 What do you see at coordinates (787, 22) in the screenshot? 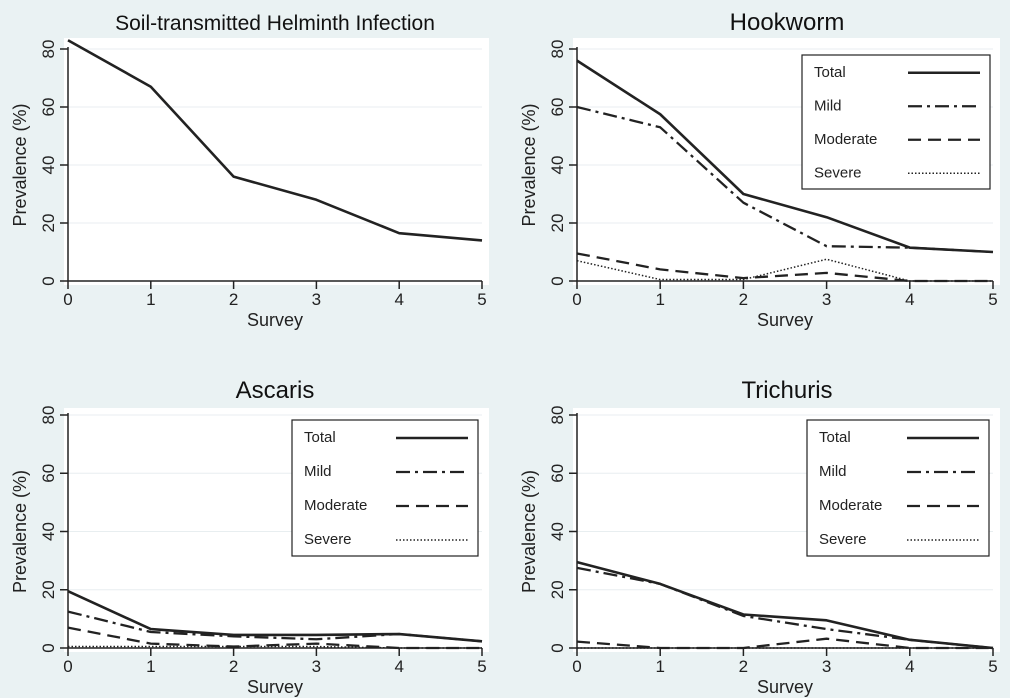
I see `chart-title: Hookworm` at bounding box center [787, 22].